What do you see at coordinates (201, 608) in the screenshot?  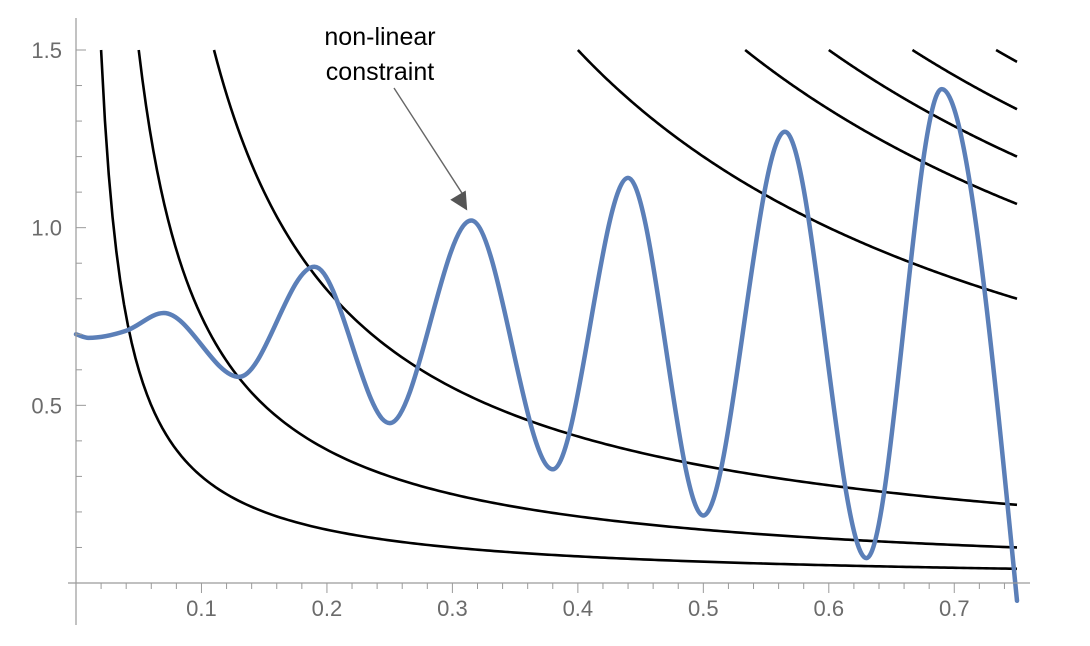 I see `x-tick-label: 0.1` at bounding box center [201, 608].